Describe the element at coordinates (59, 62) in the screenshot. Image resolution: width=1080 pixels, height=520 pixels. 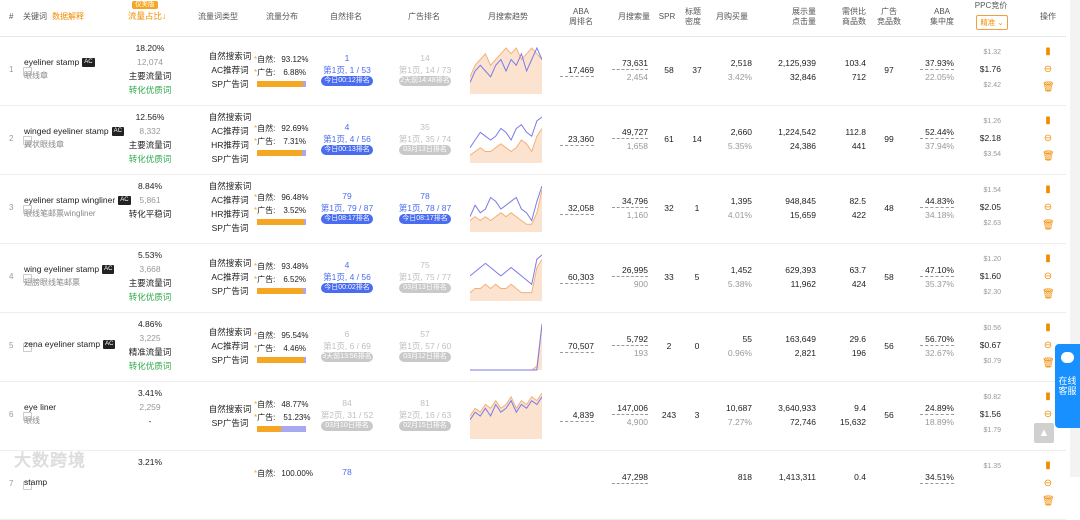
I see `keyword-text: eyeliner stamp AC` at that location.